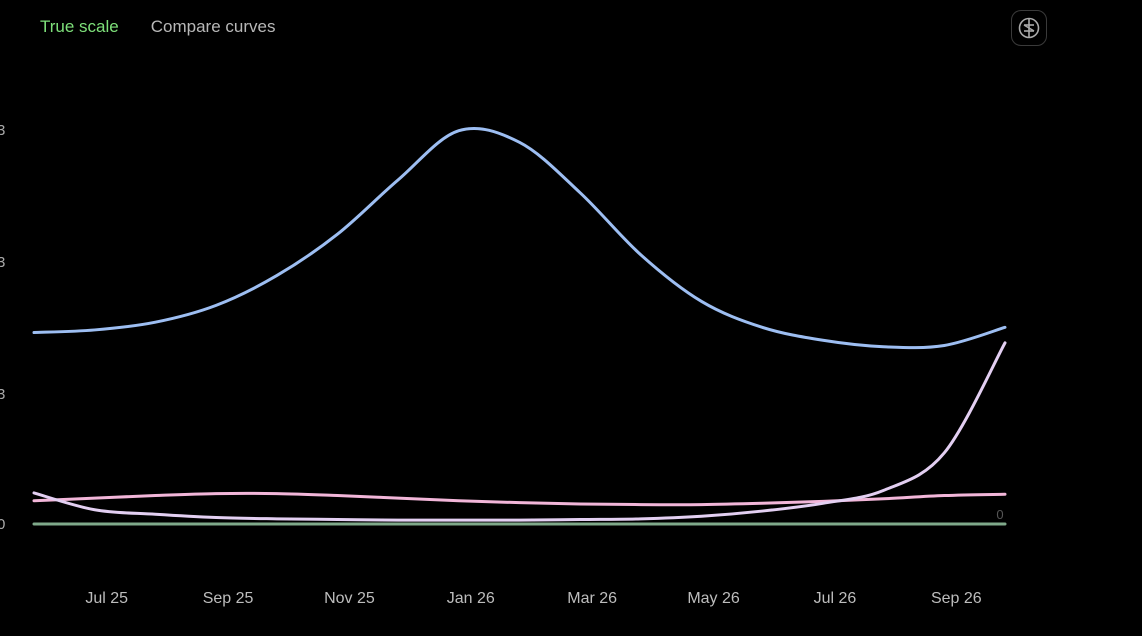  What do you see at coordinates (471, 598) in the screenshot?
I see `x-tick-label: Jan 26` at bounding box center [471, 598].